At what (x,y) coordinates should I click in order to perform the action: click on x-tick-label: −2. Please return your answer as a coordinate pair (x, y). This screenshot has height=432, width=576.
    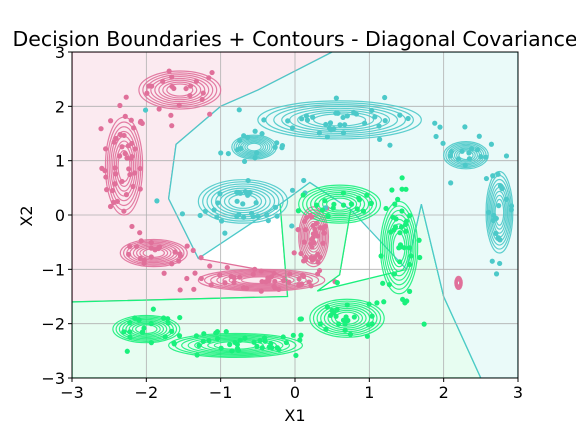
    Looking at the image, I should click on (147, 392).